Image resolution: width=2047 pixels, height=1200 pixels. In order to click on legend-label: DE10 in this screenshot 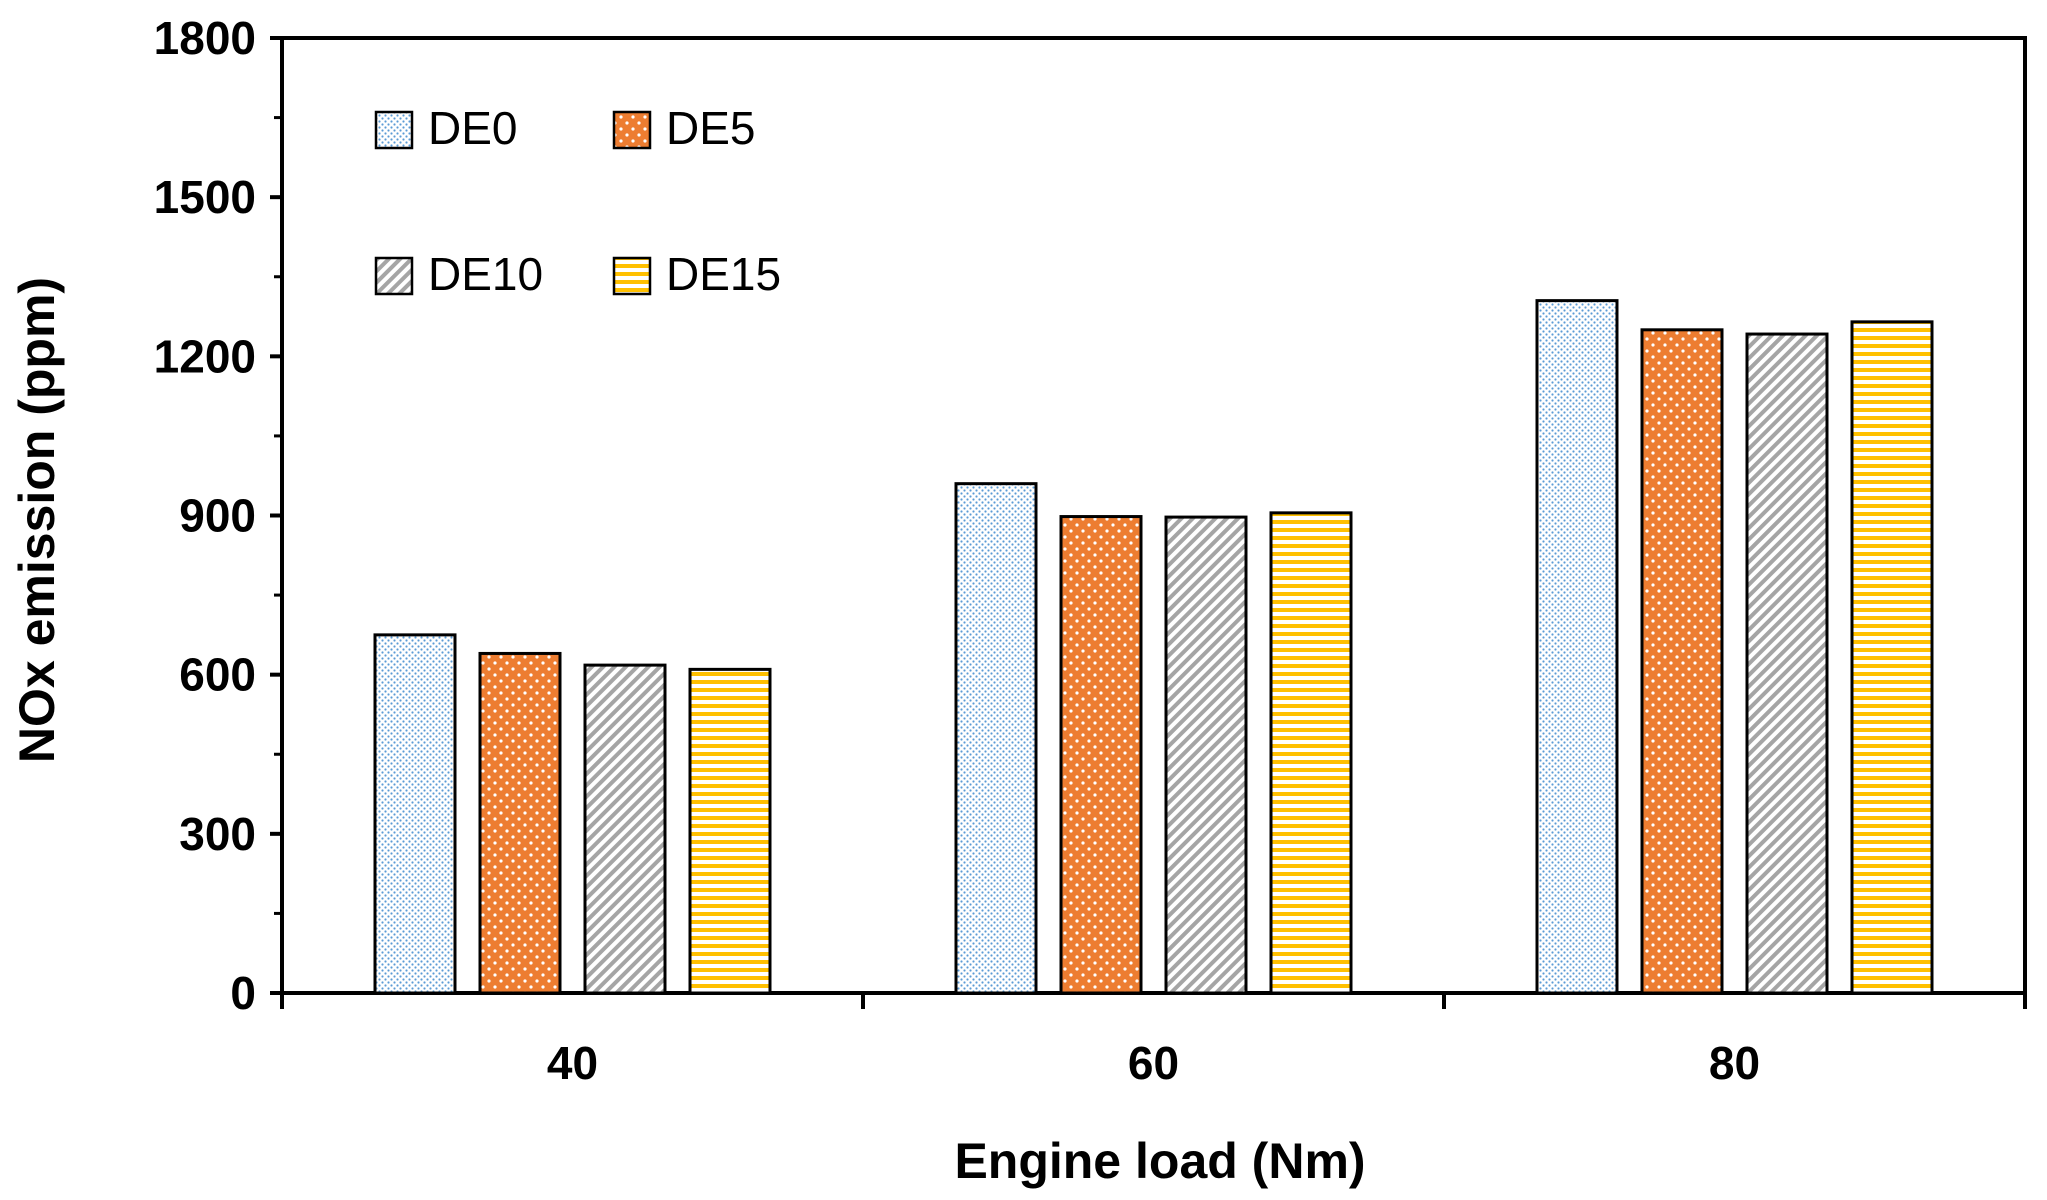, I will do `click(485, 274)`.